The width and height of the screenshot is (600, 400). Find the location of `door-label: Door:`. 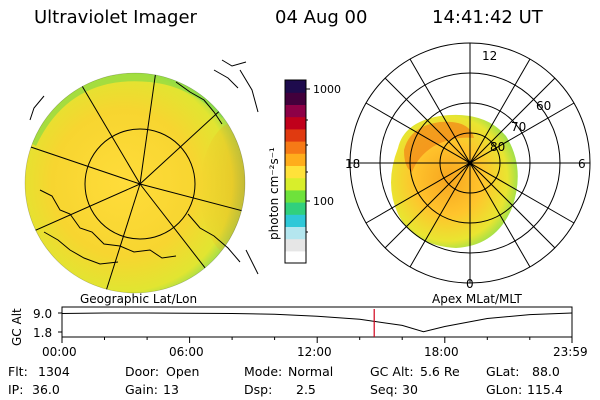

door-label: Door: is located at coordinates (142, 371).